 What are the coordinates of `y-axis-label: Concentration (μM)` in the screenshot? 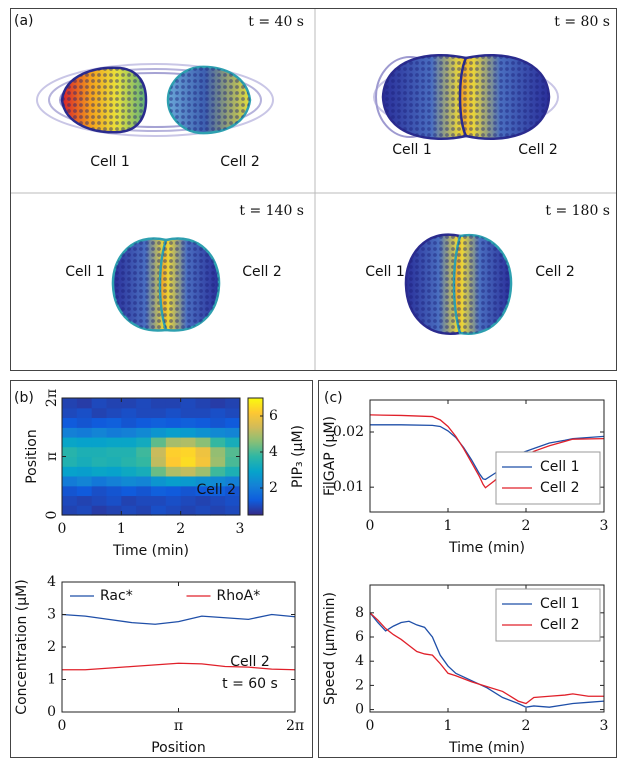 It's located at (22, 646).